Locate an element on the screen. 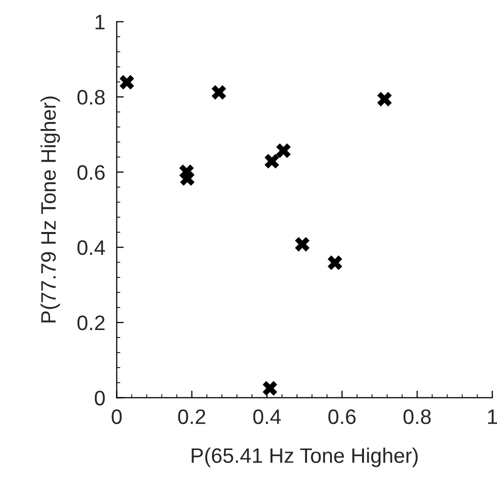  x-tick-label: 0.8 is located at coordinates (417, 416).